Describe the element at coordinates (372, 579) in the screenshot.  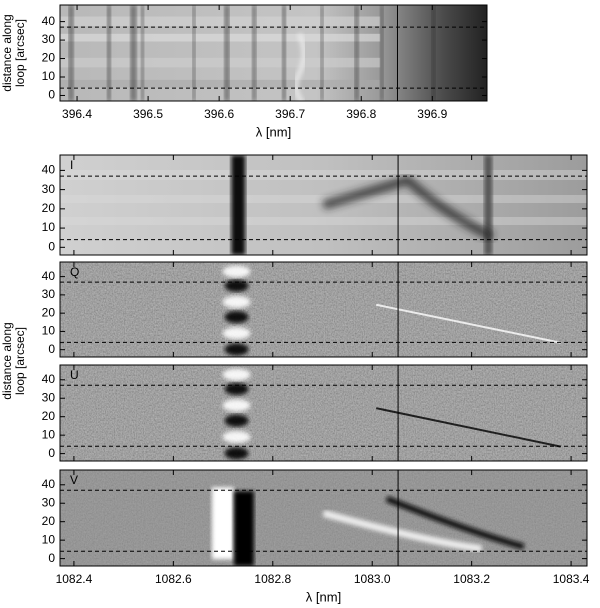
I see `x-tick-label: 1083.0` at that location.